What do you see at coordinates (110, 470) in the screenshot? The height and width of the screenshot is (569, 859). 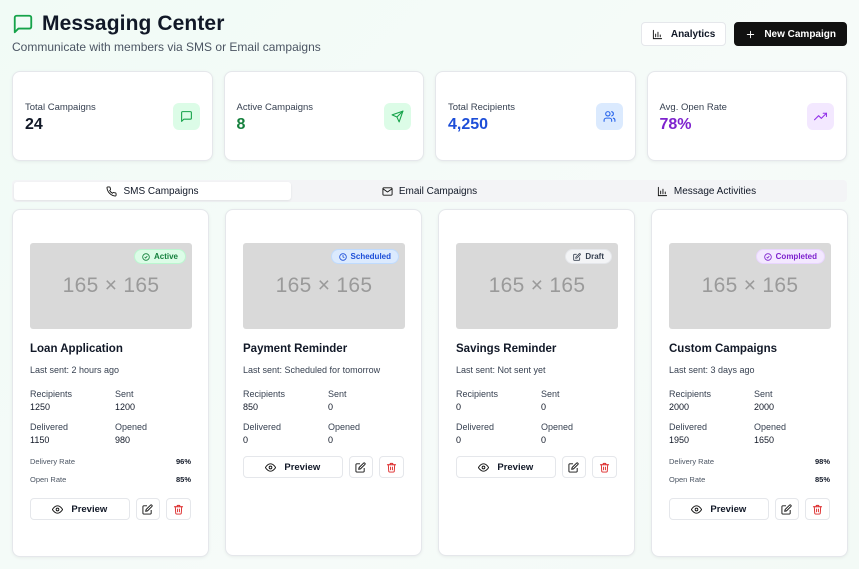 I see `campaign-rates: Delivery Rate 96% Open Rate 85%` at bounding box center [110, 470].